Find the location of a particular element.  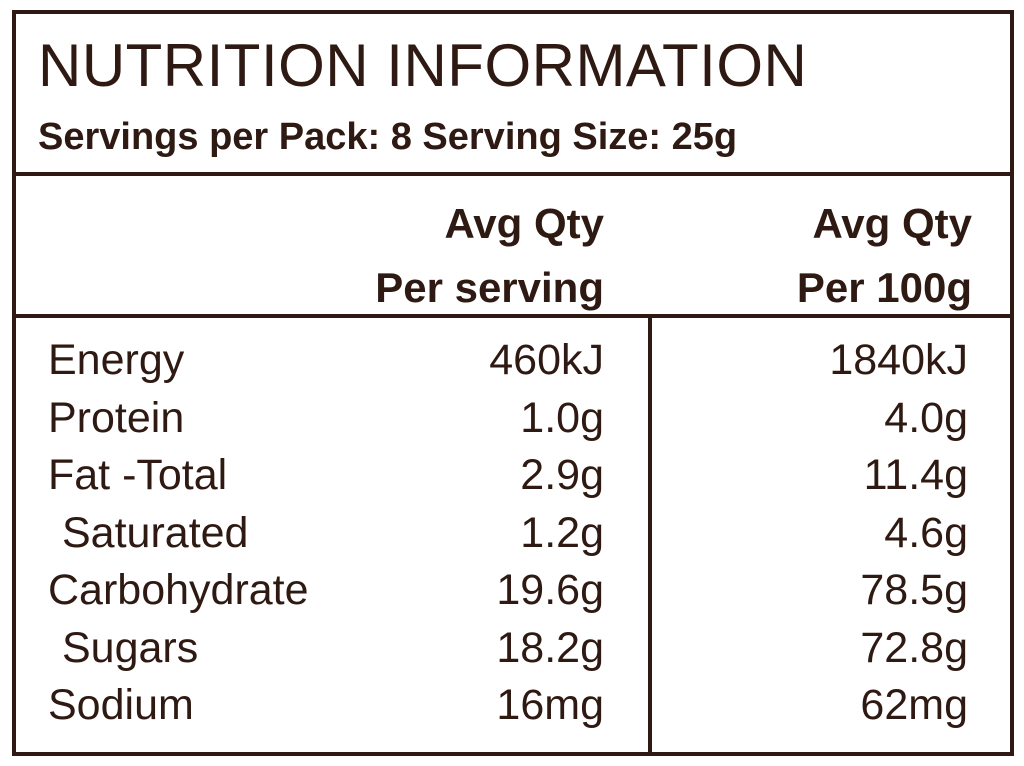

table-row: Saturated 1.2g 4.6g is located at coordinates (513, 534).